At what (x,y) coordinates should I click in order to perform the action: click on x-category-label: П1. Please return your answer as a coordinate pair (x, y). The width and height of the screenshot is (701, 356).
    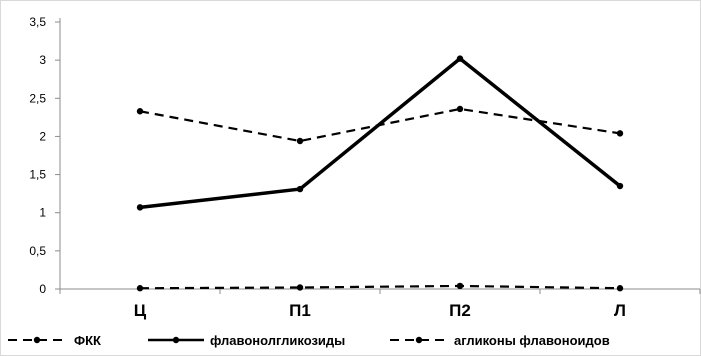
    Looking at the image, I should click on (300, 310).